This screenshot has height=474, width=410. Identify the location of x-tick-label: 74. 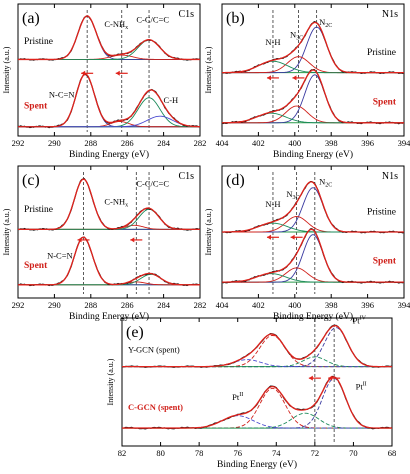
(276, 453).